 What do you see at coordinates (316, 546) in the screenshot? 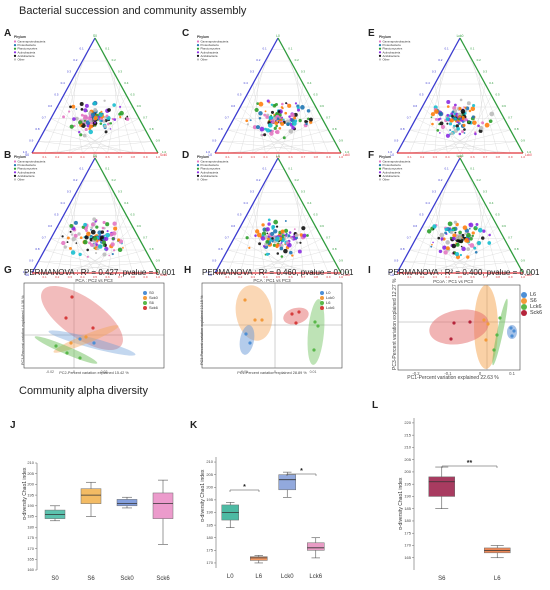
I see `box-K-Lck6` at bounding box center [316, 546].